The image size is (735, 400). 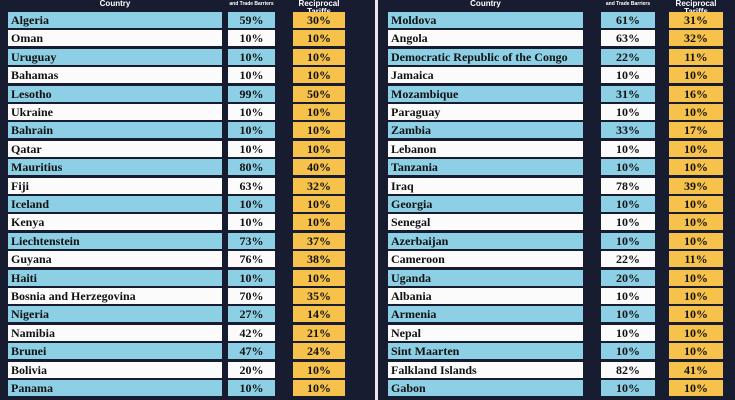 What do you see at coordinates (251, 332) in the screenshot?
I see `tariff-cell: 42%` at bounding box center [251, 332].